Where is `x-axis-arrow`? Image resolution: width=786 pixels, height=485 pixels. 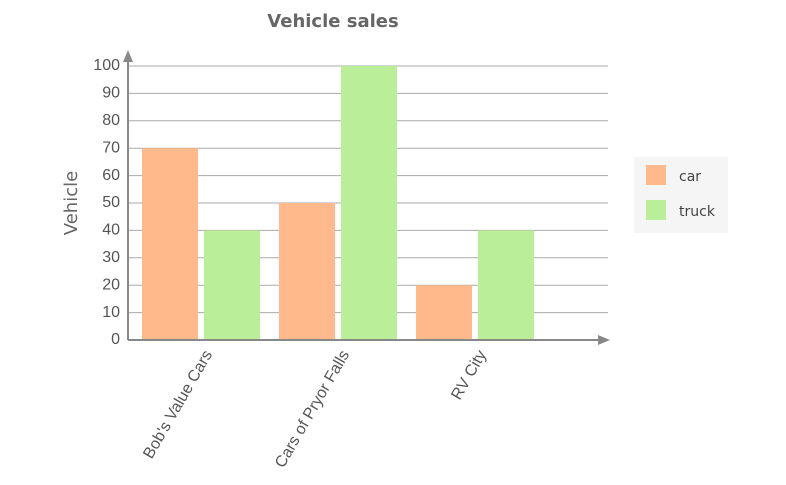 x-axis-arrow is located at coordinates (604, 340).